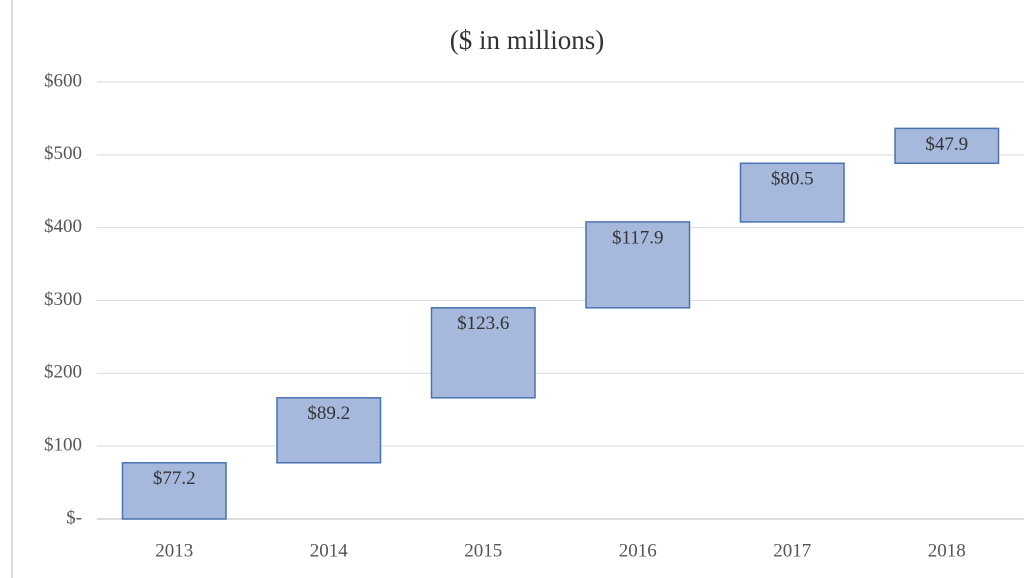  Describe the element at coordinates (63, 445) in the screenshot. I see `y-tick-label: $100` at that location.